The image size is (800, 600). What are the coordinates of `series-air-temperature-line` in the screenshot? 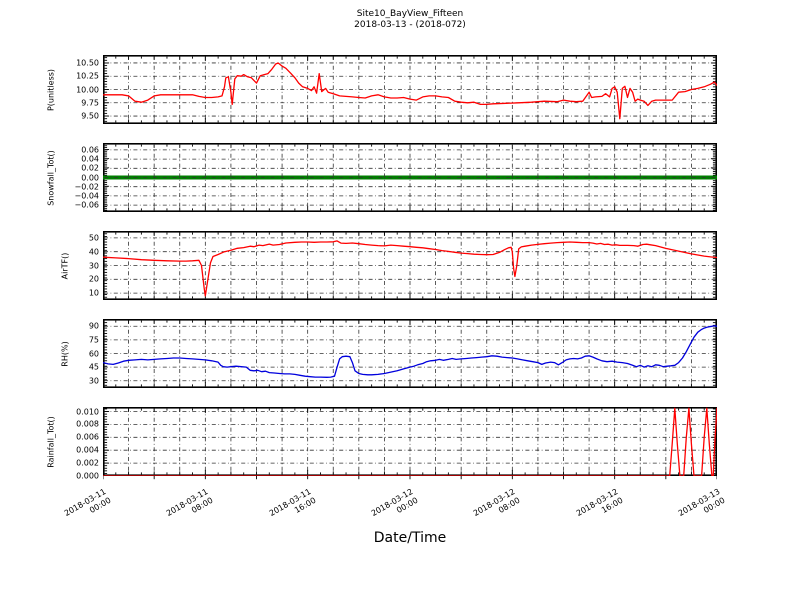 It's located at (410, 268).